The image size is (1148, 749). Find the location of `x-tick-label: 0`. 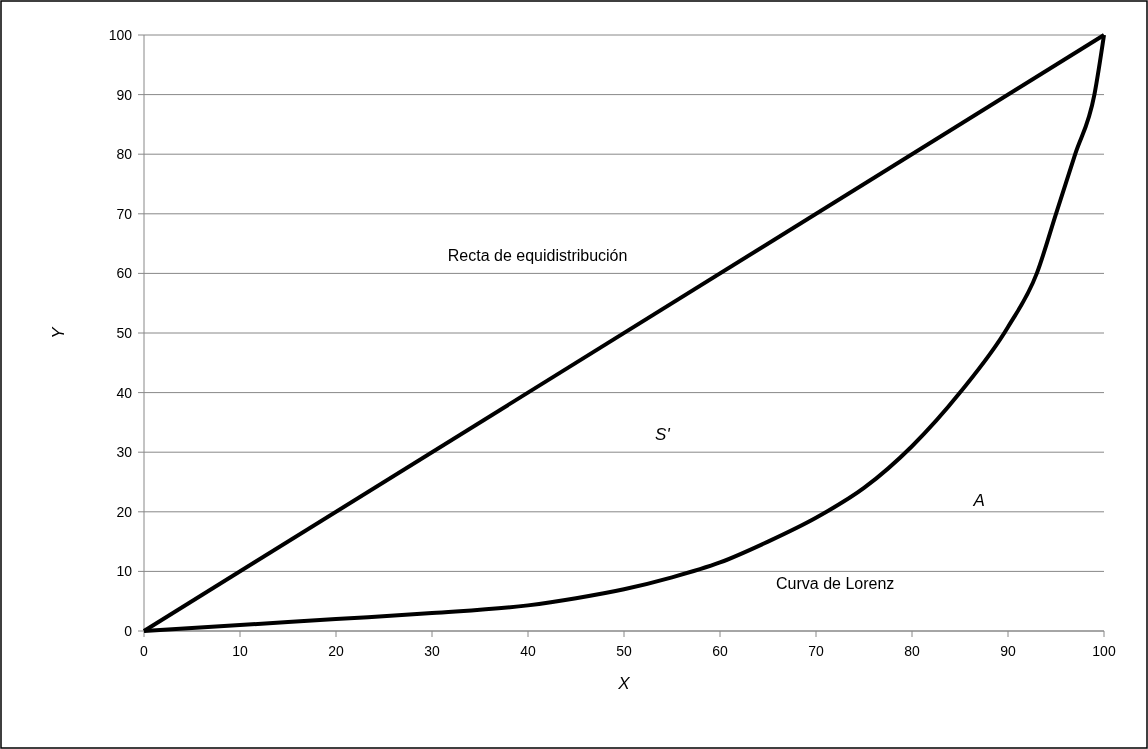

x-tick-label: 0 is located at coordinates (144, 651).